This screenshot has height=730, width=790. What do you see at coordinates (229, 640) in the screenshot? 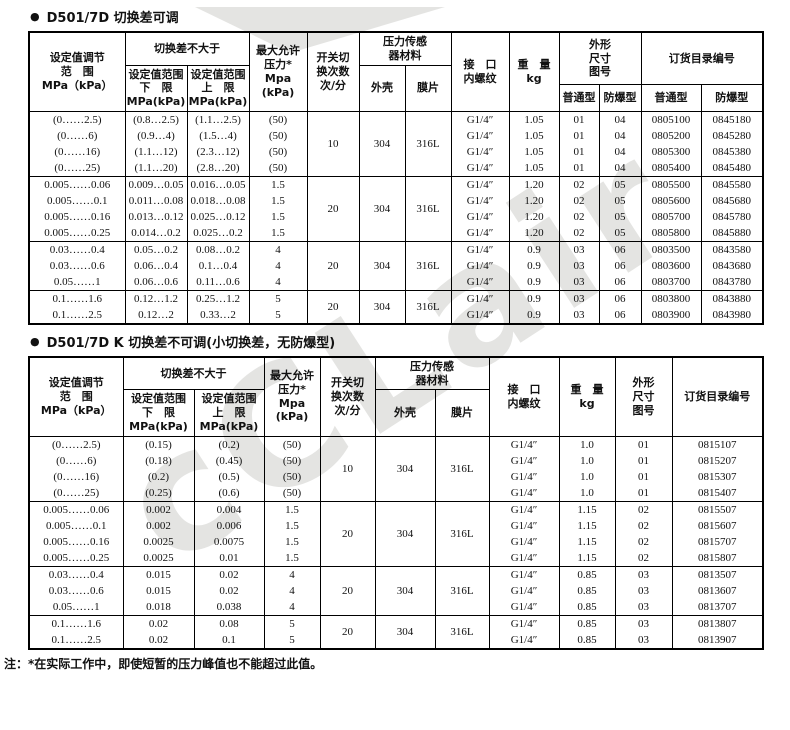
I see `cell-upper-limit: 0.1` at bounding box center [229, 640].